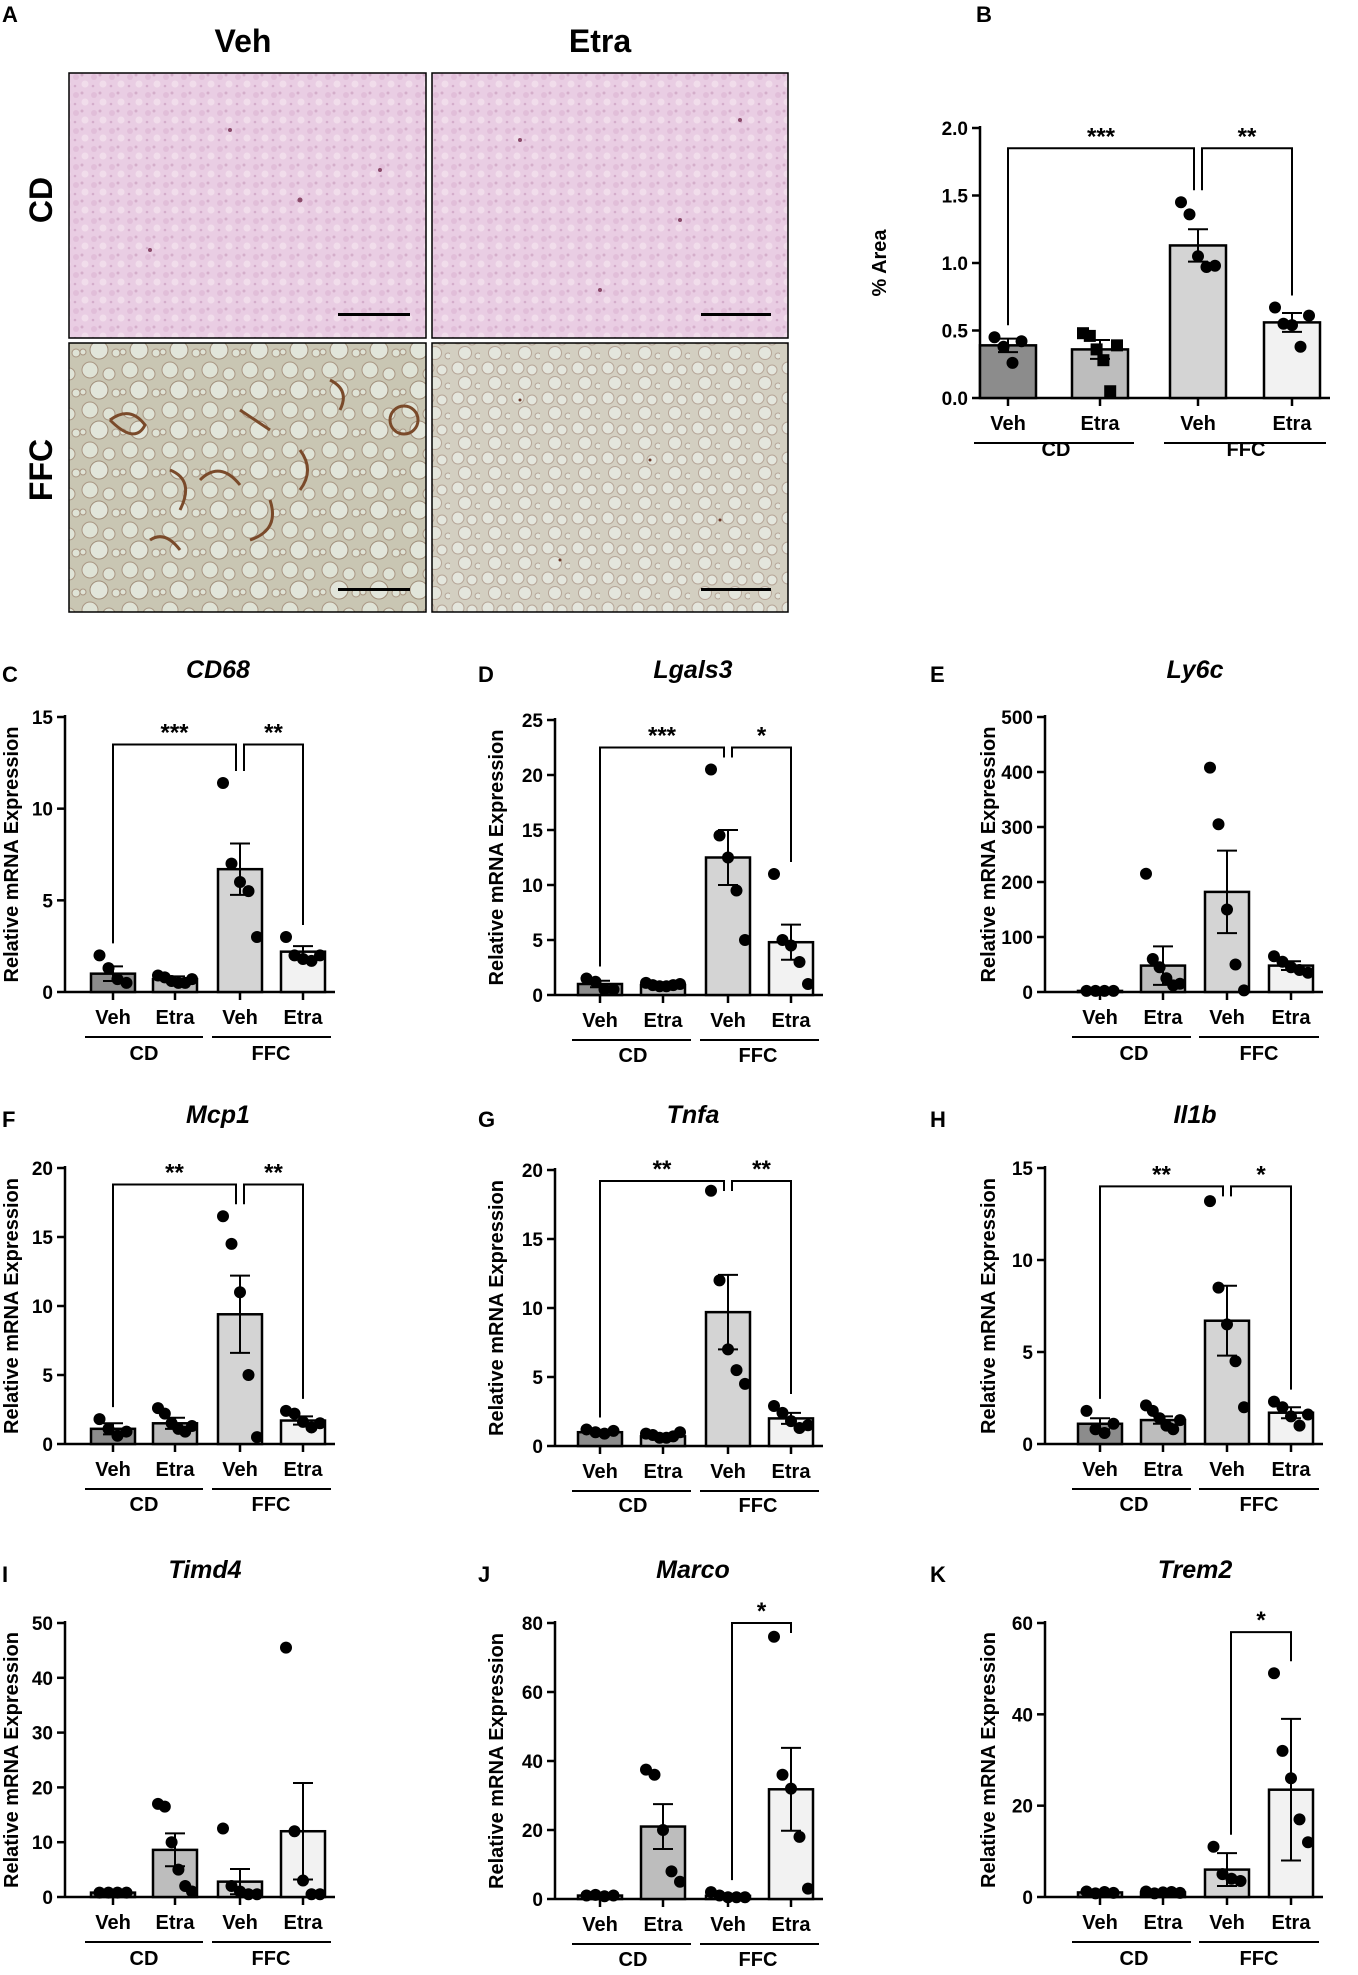 Image resolution: width=1358 pixels, height=1975 pixels. Describe the element at coordinates (938, 1119) in the screenshot. I see `panel-label: H` at that location.